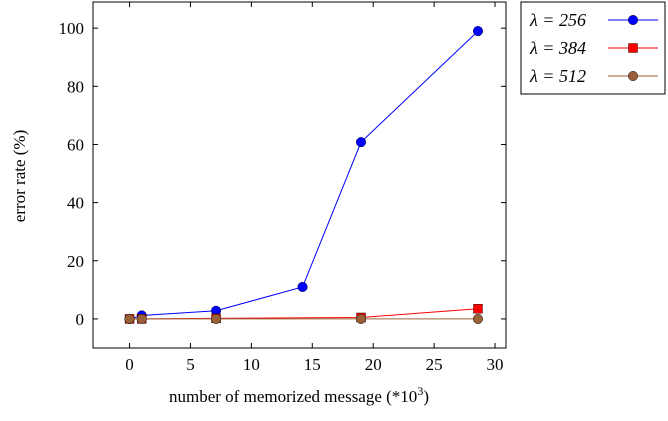 This screenshot has width=668, height=421. Describe the element at coordinates (557, 76) in the screenshot. I see `legend-label: λ = 512` at that location.